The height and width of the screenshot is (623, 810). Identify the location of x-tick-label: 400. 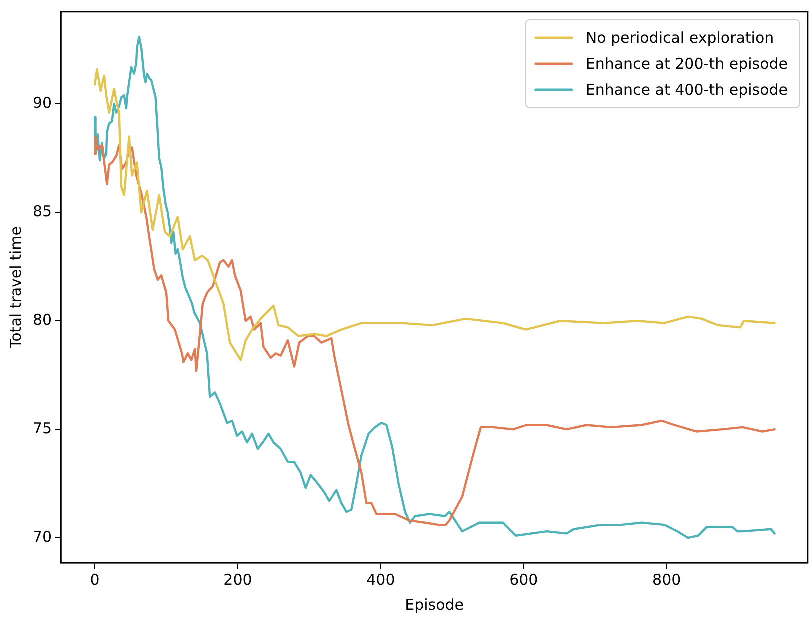
(381, 579).